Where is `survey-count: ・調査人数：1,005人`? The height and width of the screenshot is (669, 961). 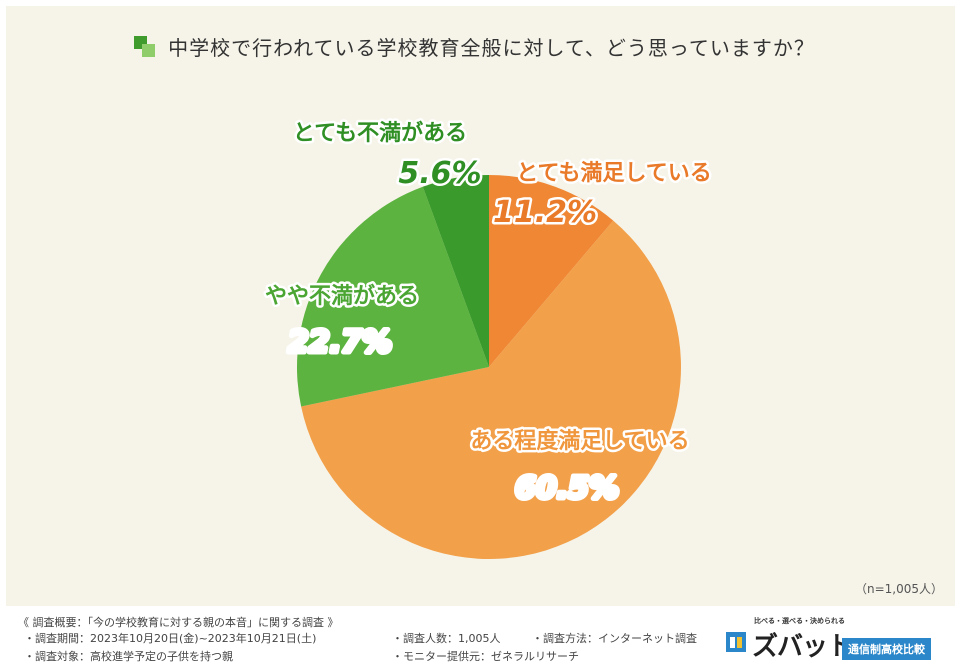 survey-count: ・調査人数：1,005人 is located at coordinates (446, 638).